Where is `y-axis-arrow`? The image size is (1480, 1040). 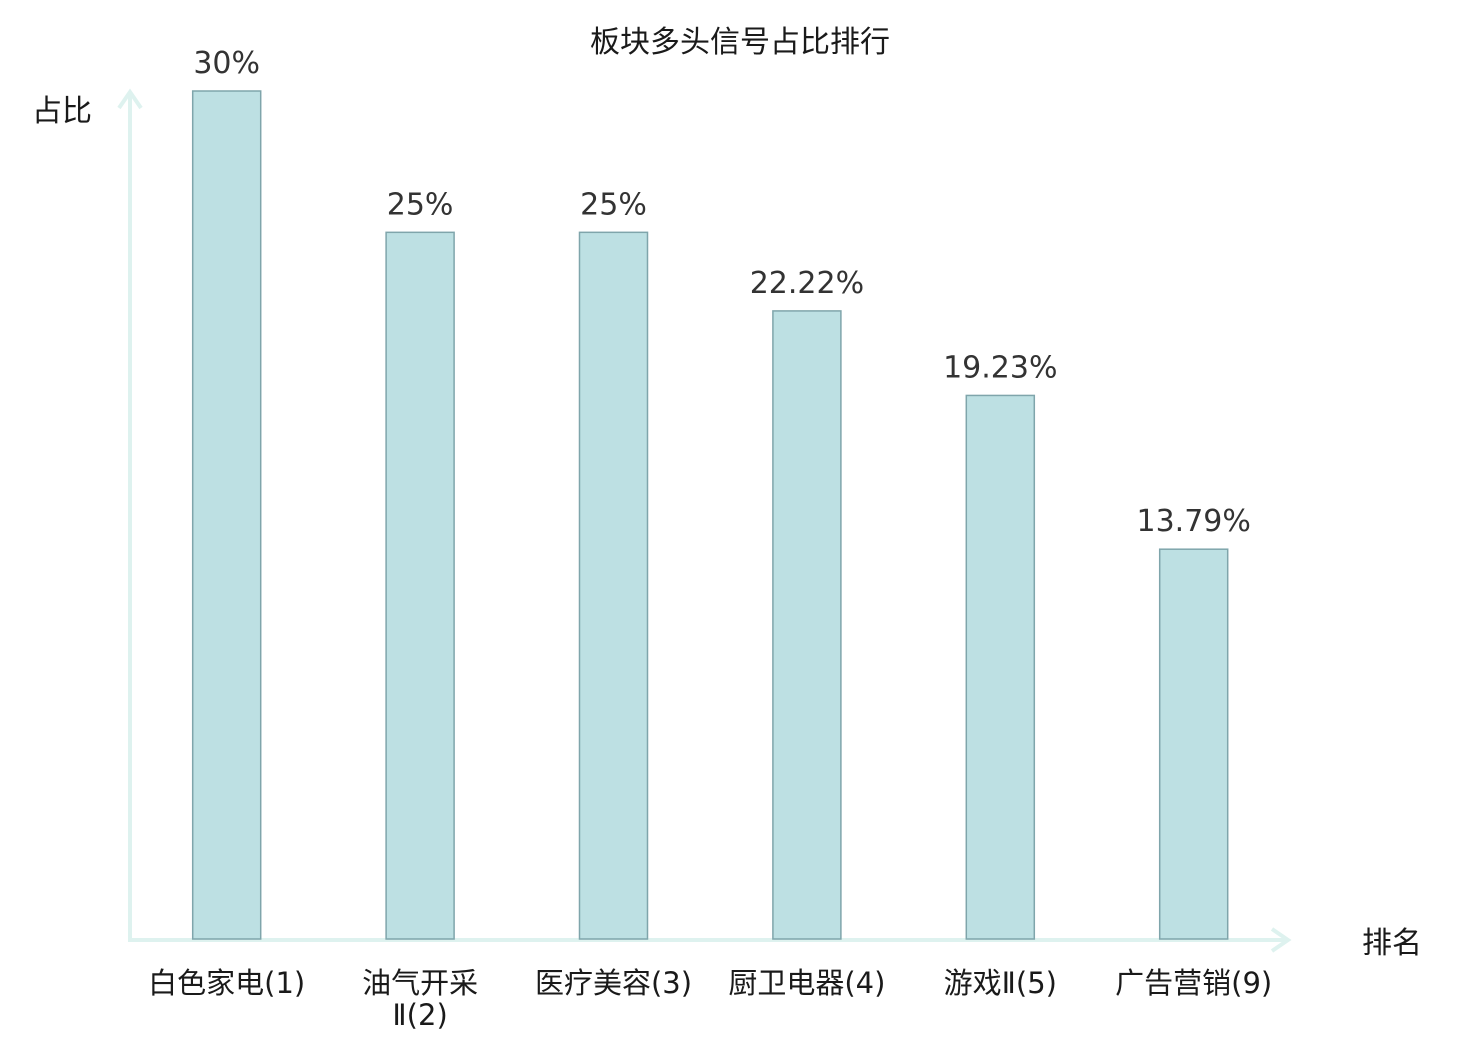
y-axis-arrow is located at coordinates (130, 99).